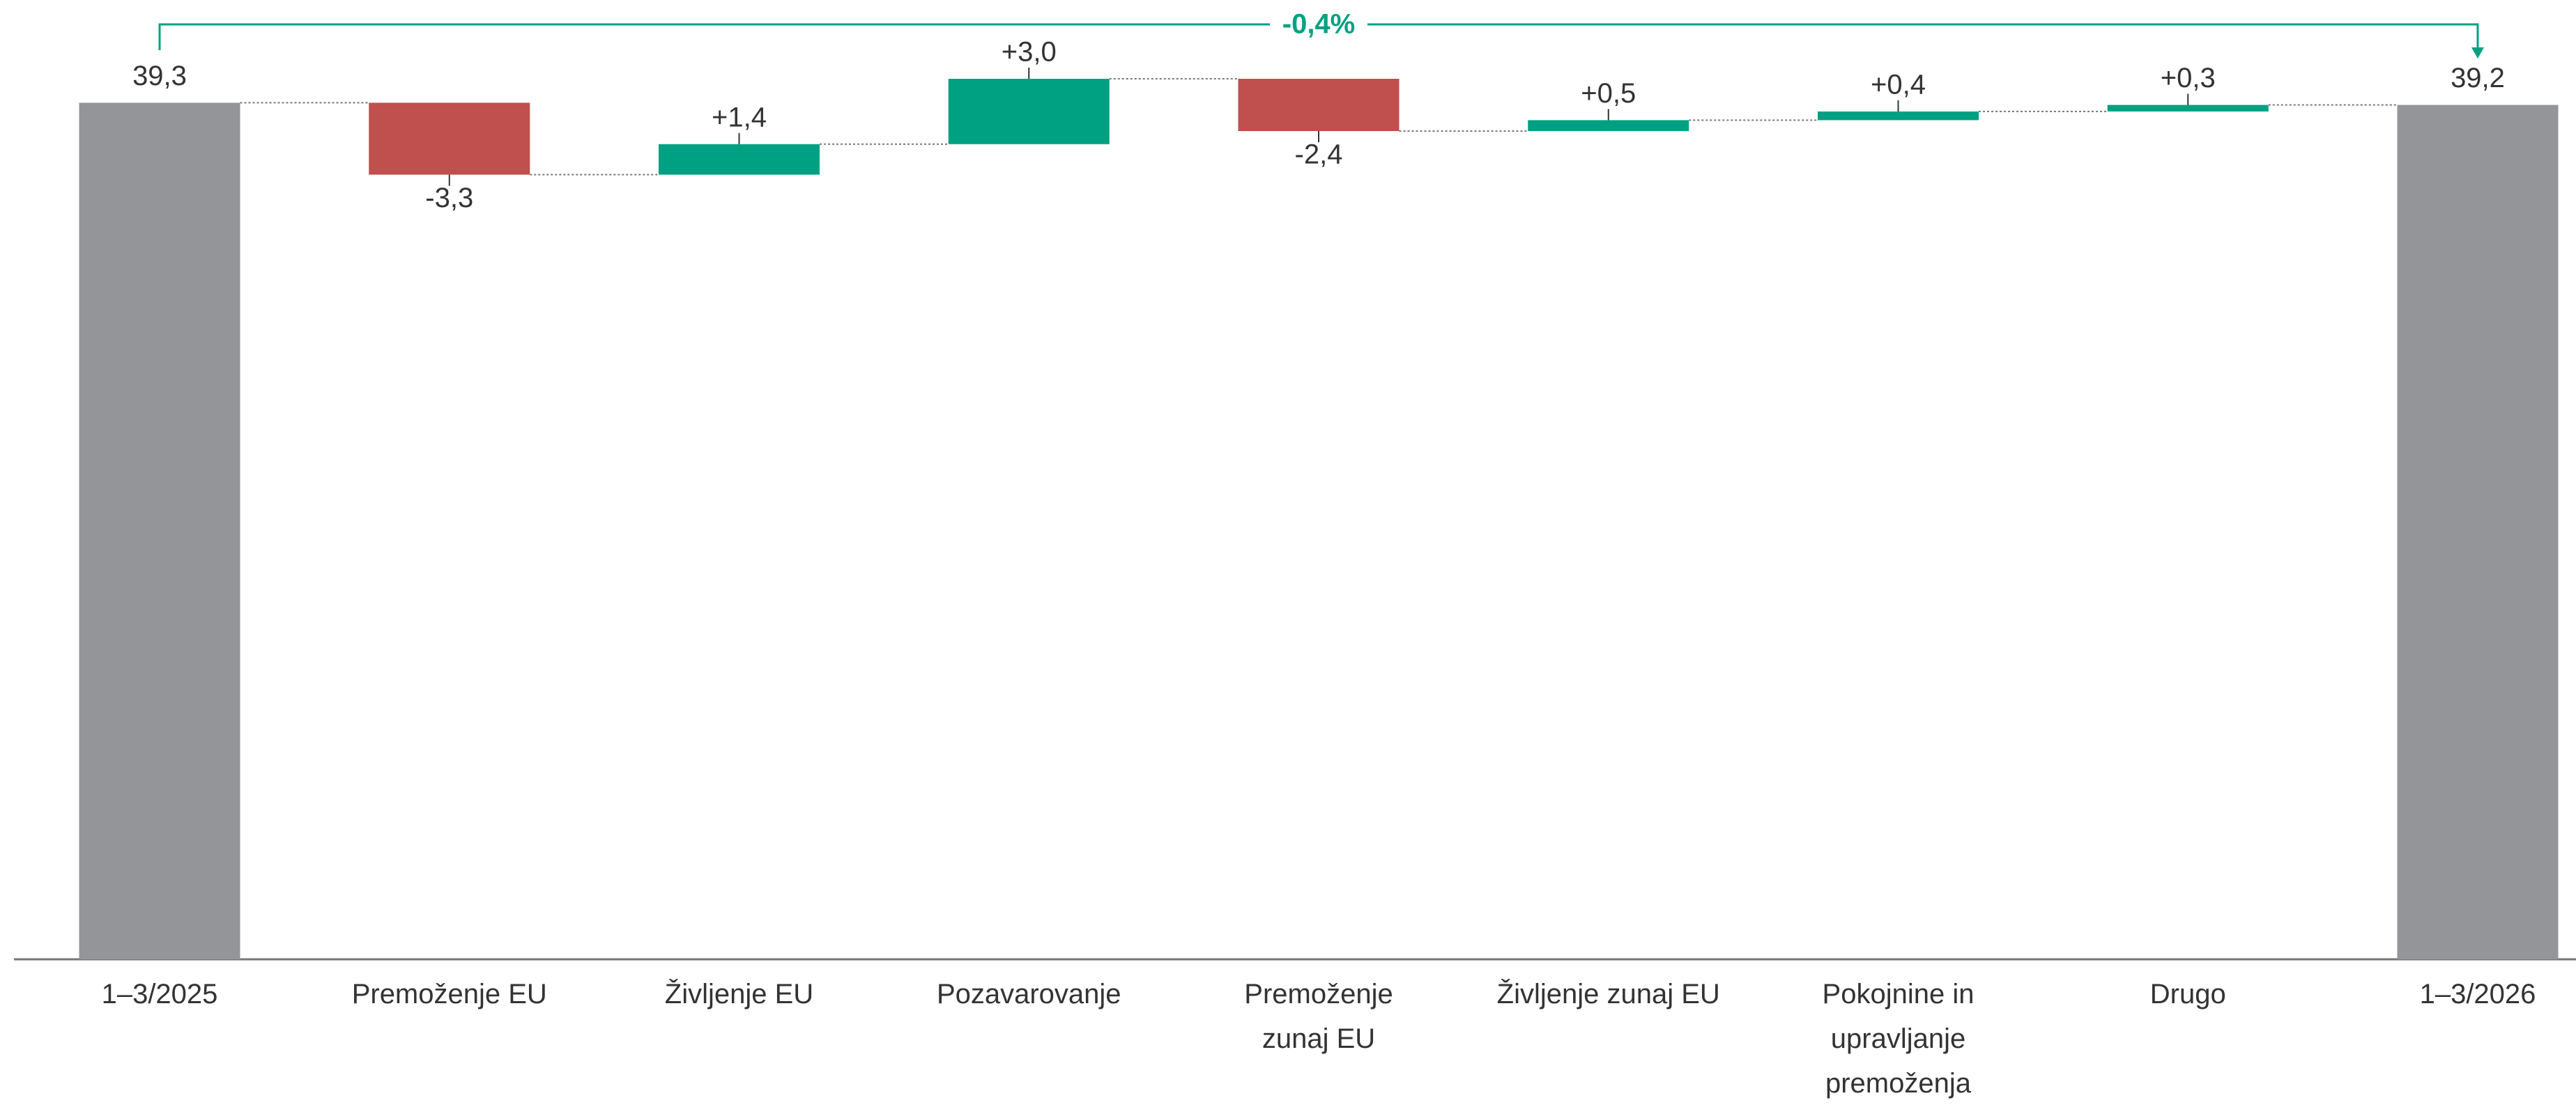 The image size is (2576, 1105). Describe the element at coordinates (1608, 994) in the screenshot. I see `x-tick-label: Življenje zunaj EU` at that location.